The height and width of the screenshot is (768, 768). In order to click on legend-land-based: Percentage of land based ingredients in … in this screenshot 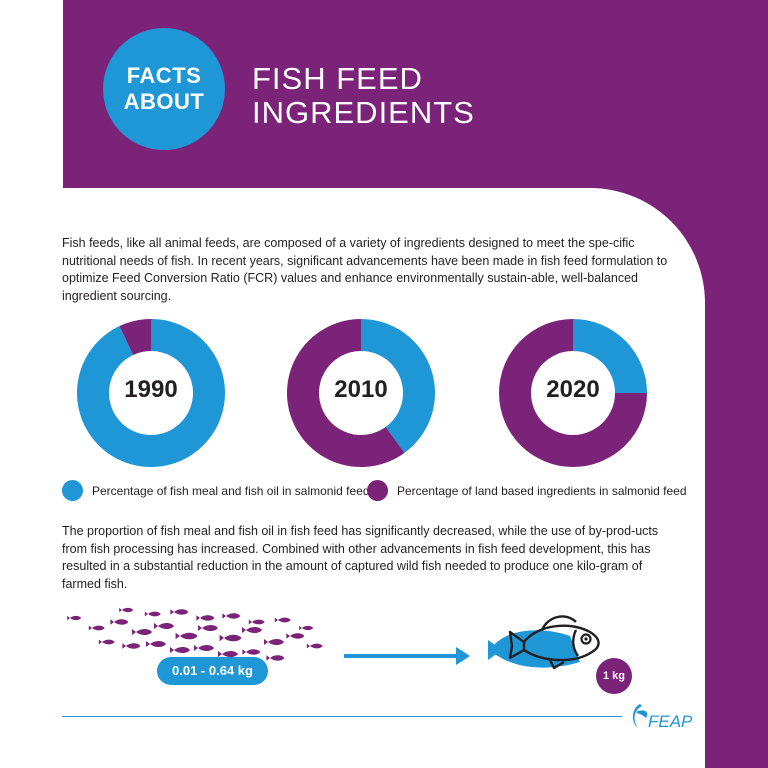, I will do `click(527, 490)`.